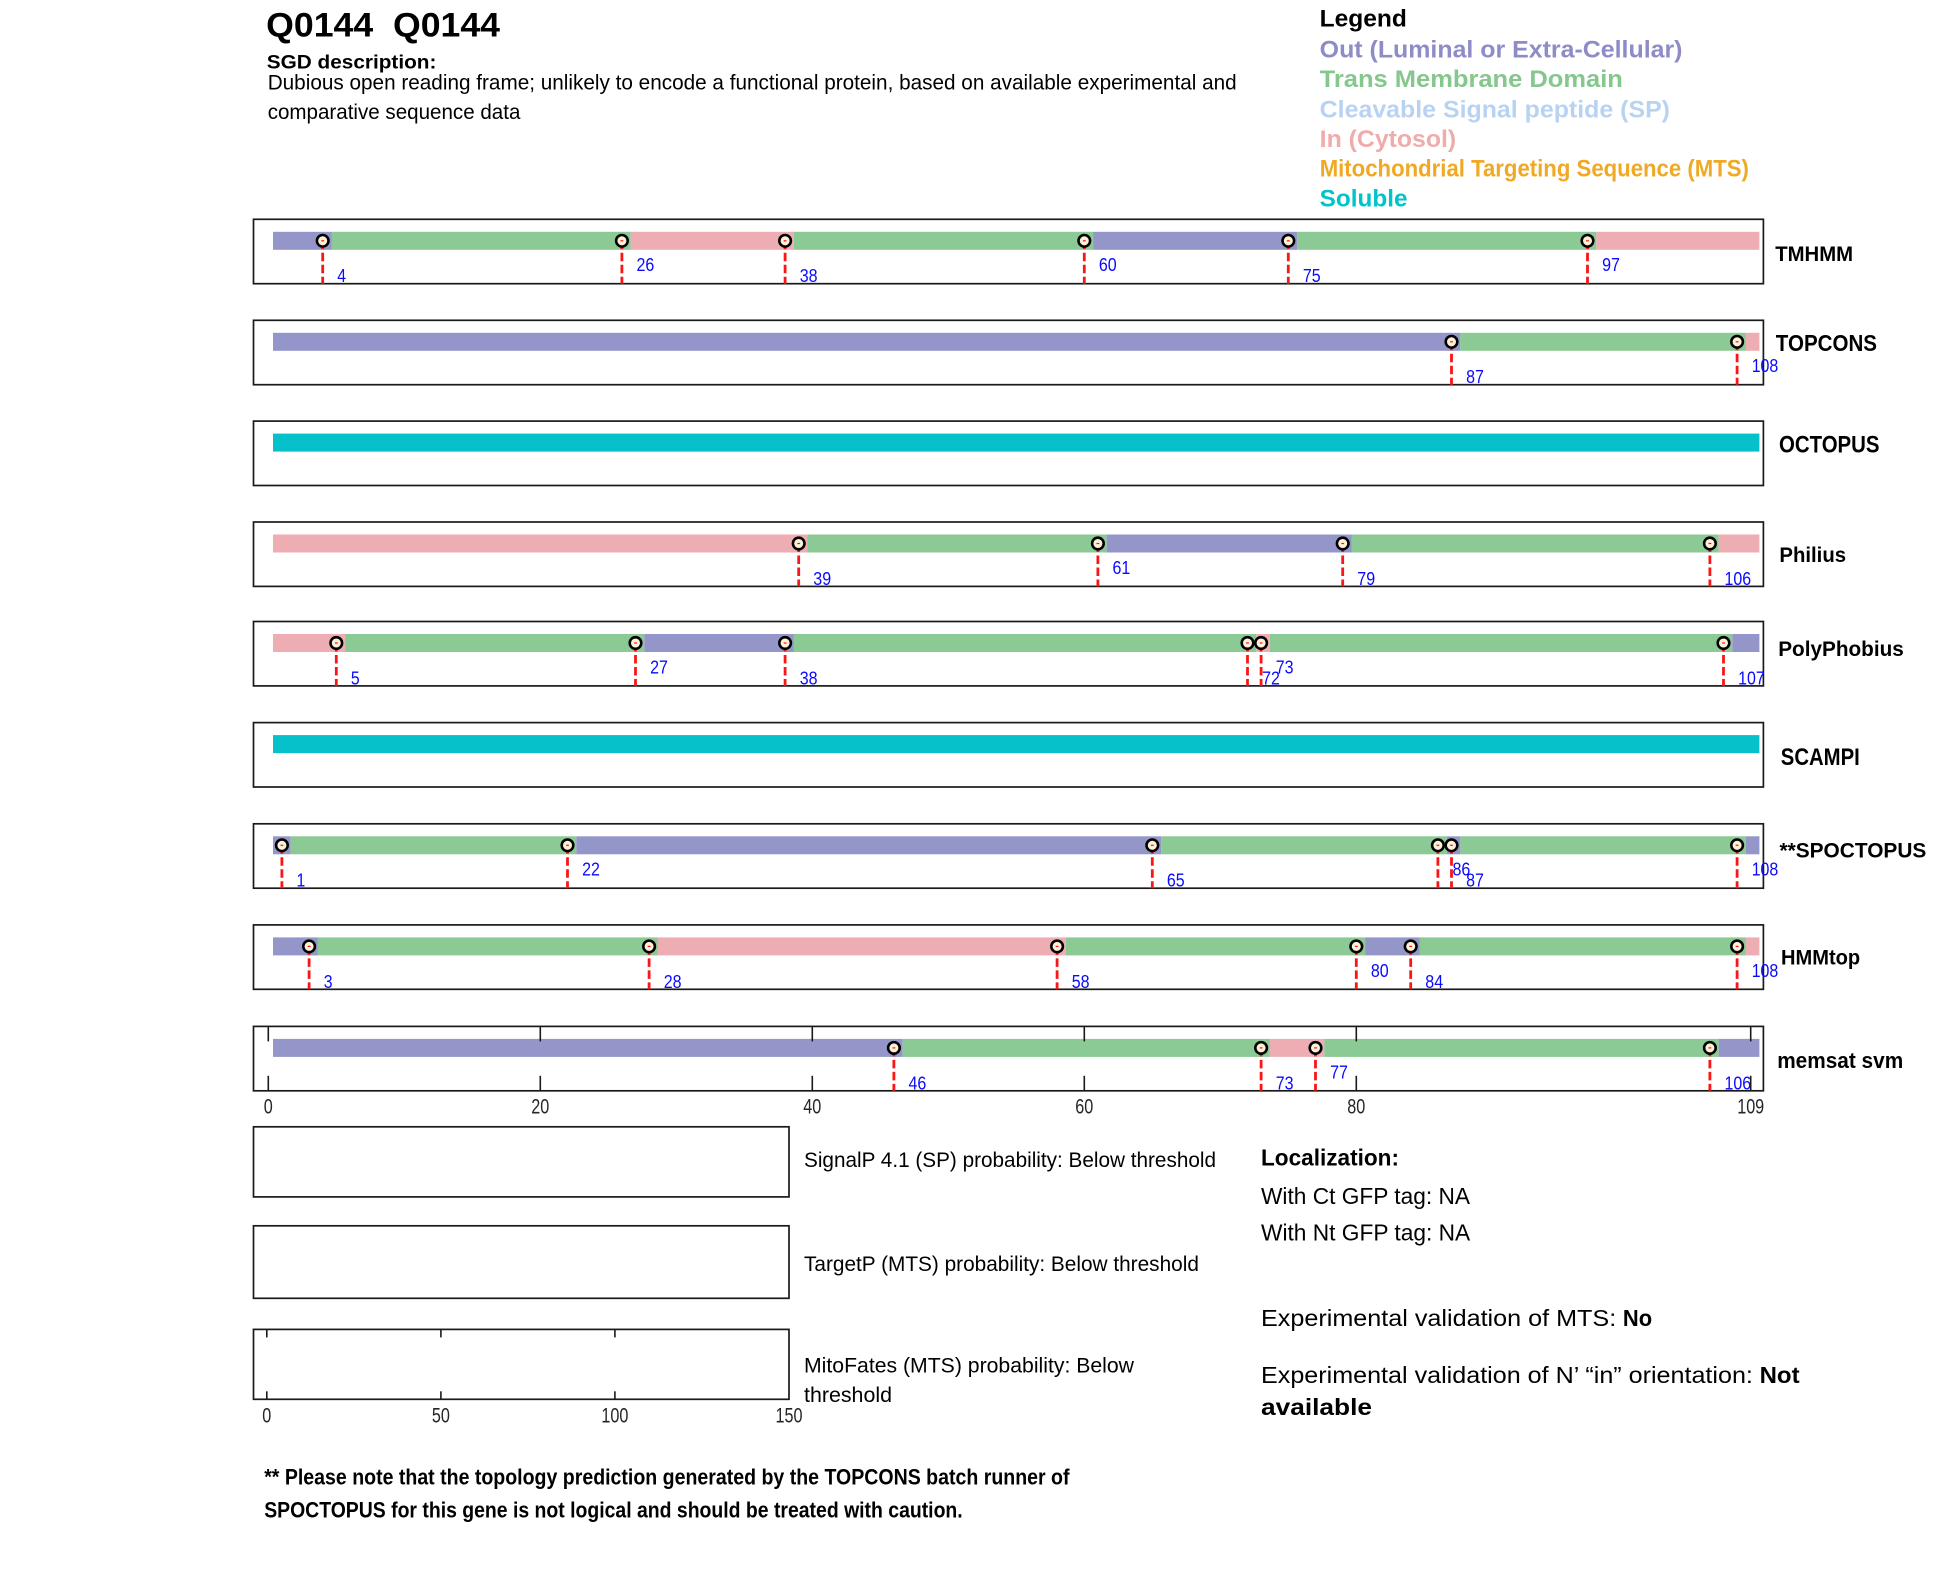 The width and height of the screenshot is (1950, 1573). I want to click on svg-text: TMHMM, so click(1814, 254).